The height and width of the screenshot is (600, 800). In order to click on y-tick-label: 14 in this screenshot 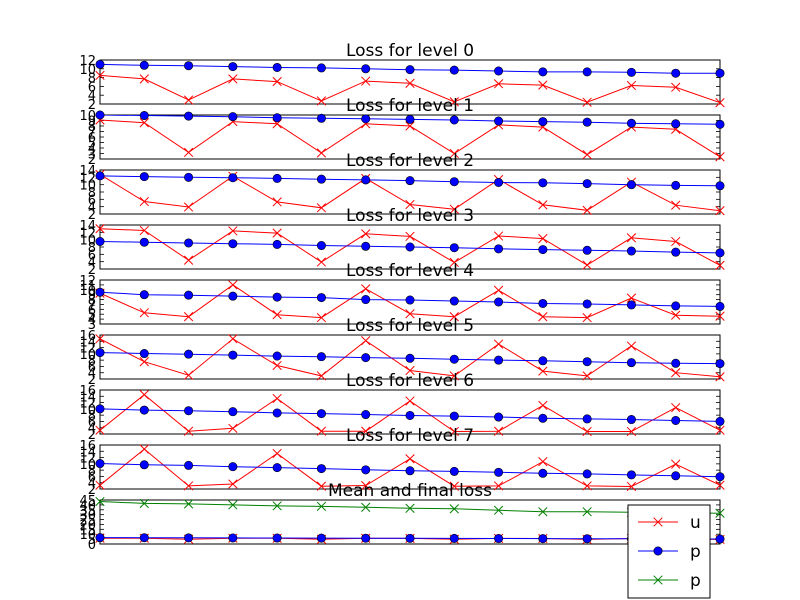, I will do `click(87, 452)`.